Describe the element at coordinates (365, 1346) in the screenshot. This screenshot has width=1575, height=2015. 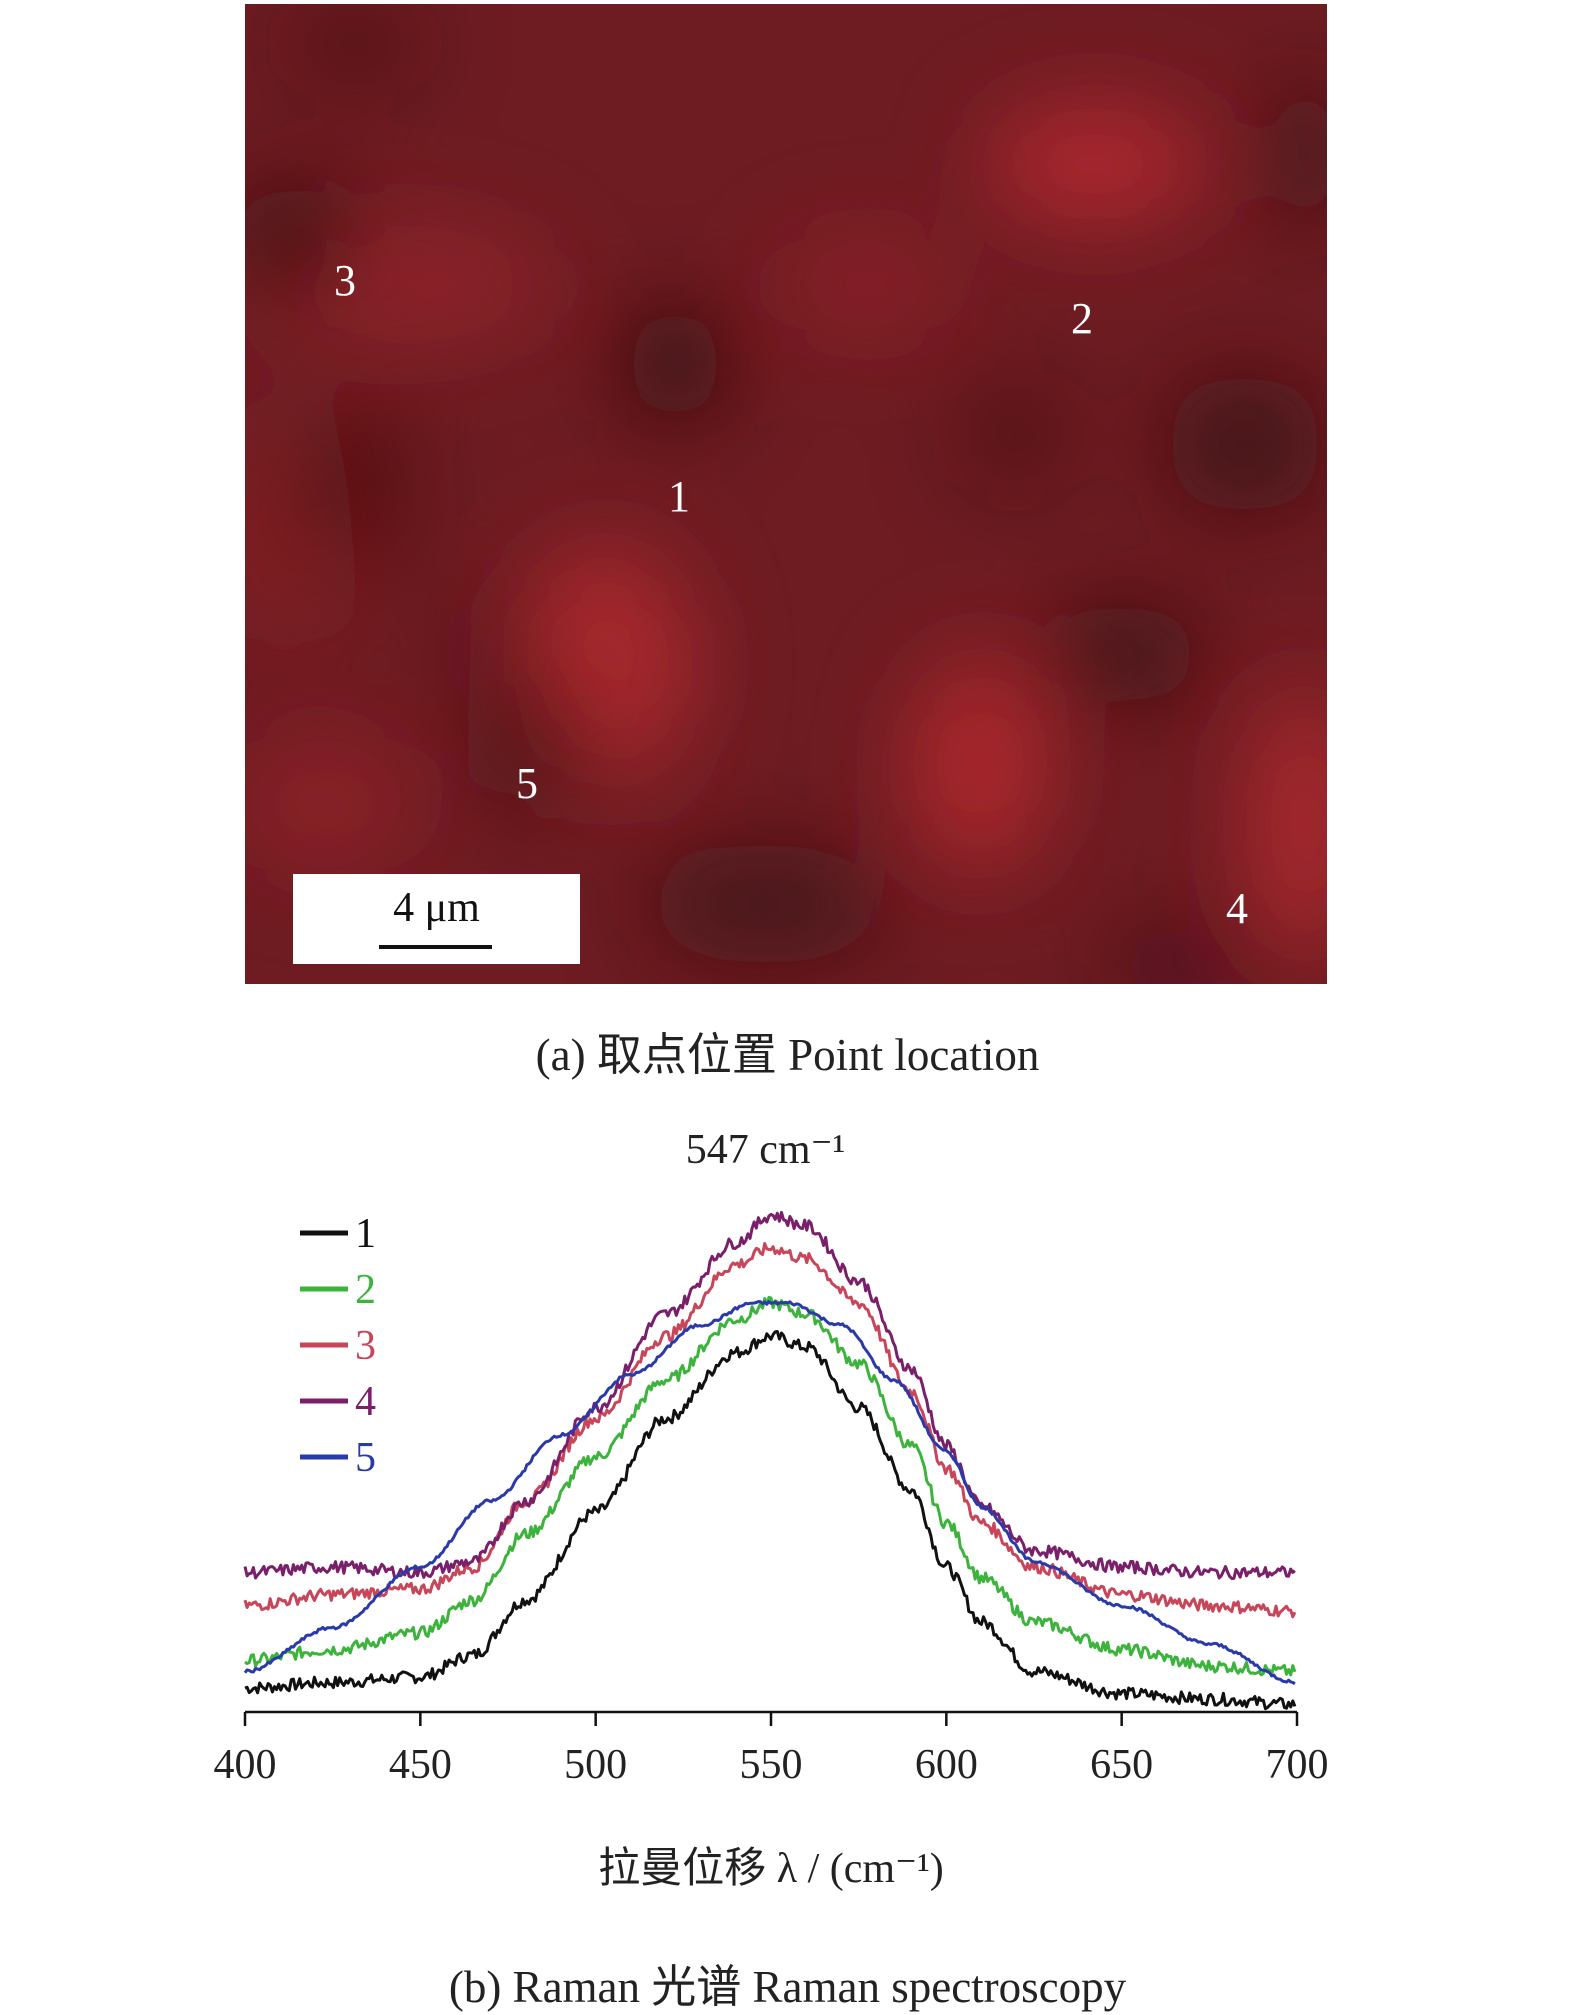
I see `legend-label-3: 3` at that location.